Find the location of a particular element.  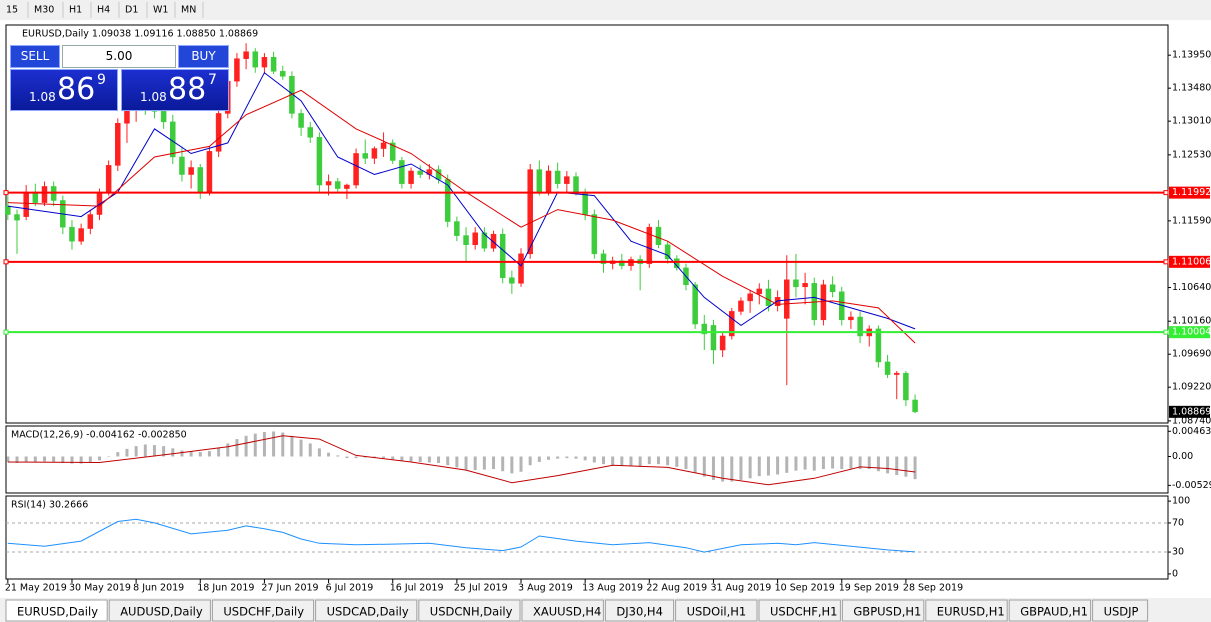

level-price-label: 1.11992 is located at coordinates (1191, 192).